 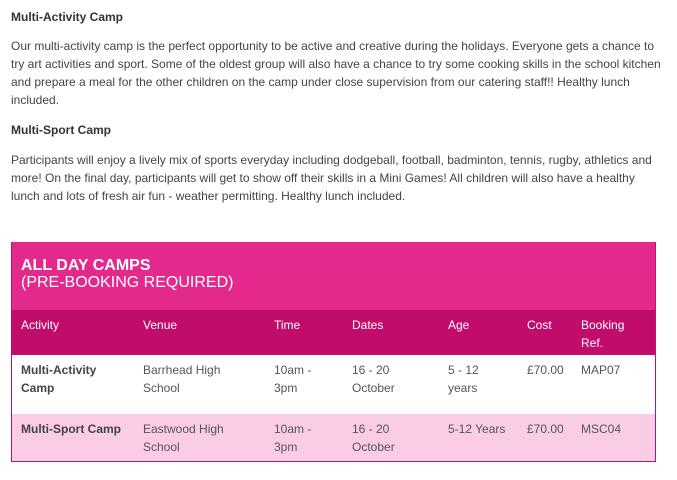 What do you see at coordinates (478, 332) in the screenshot?
I see `column-header: Age` at bounding box center [478, 332].